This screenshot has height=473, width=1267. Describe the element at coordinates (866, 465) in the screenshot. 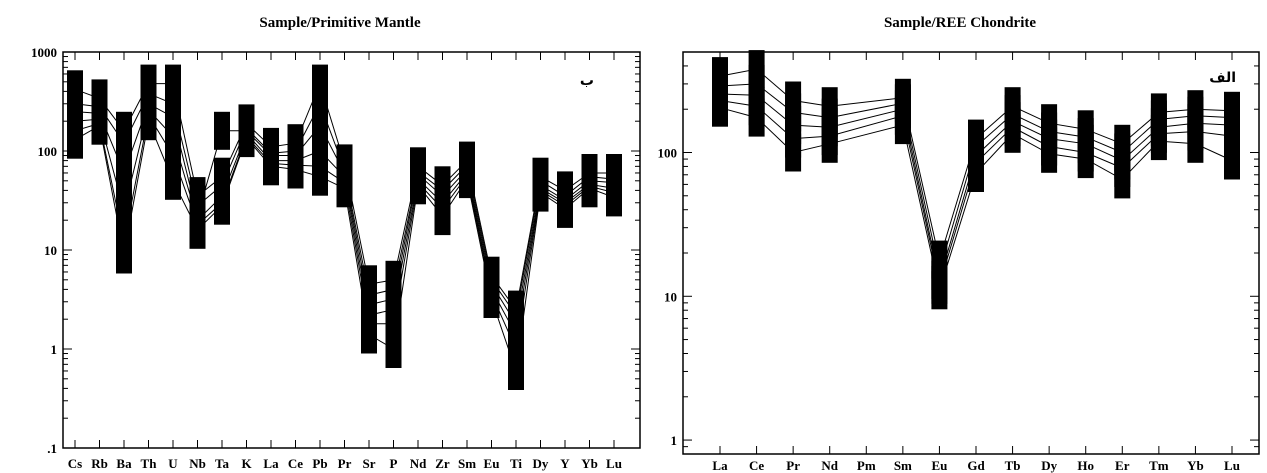

I see `x-tick-label: Pm` at that location.